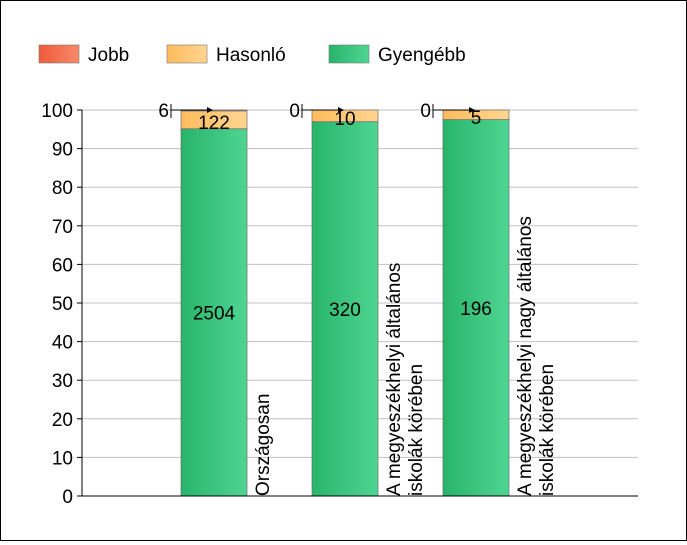  Describe the element at coordinates (108, 55) in the screenshot. I see `legend-label-jobb: Jobb` at that location.